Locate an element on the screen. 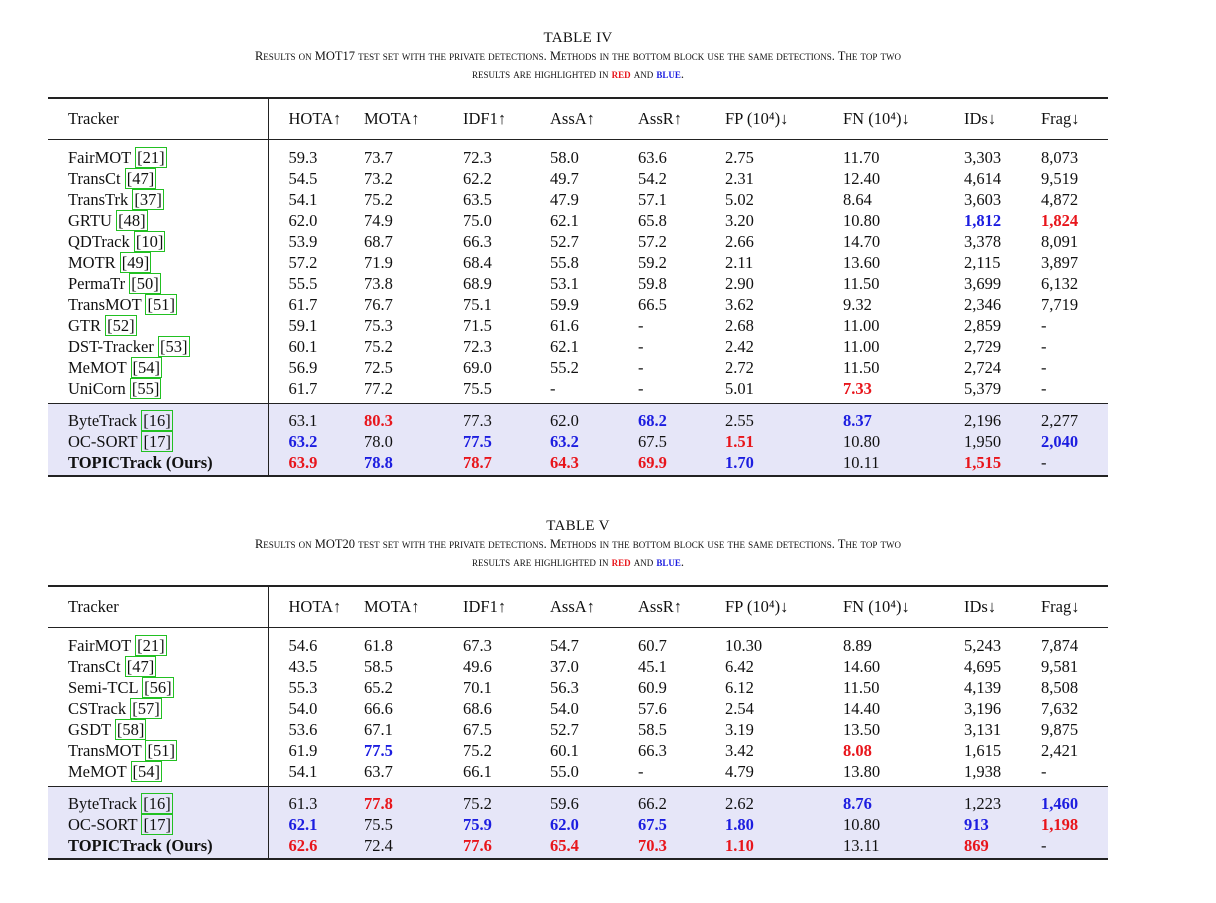  table-cell: 5.02 is located at coordinates (739, 199).